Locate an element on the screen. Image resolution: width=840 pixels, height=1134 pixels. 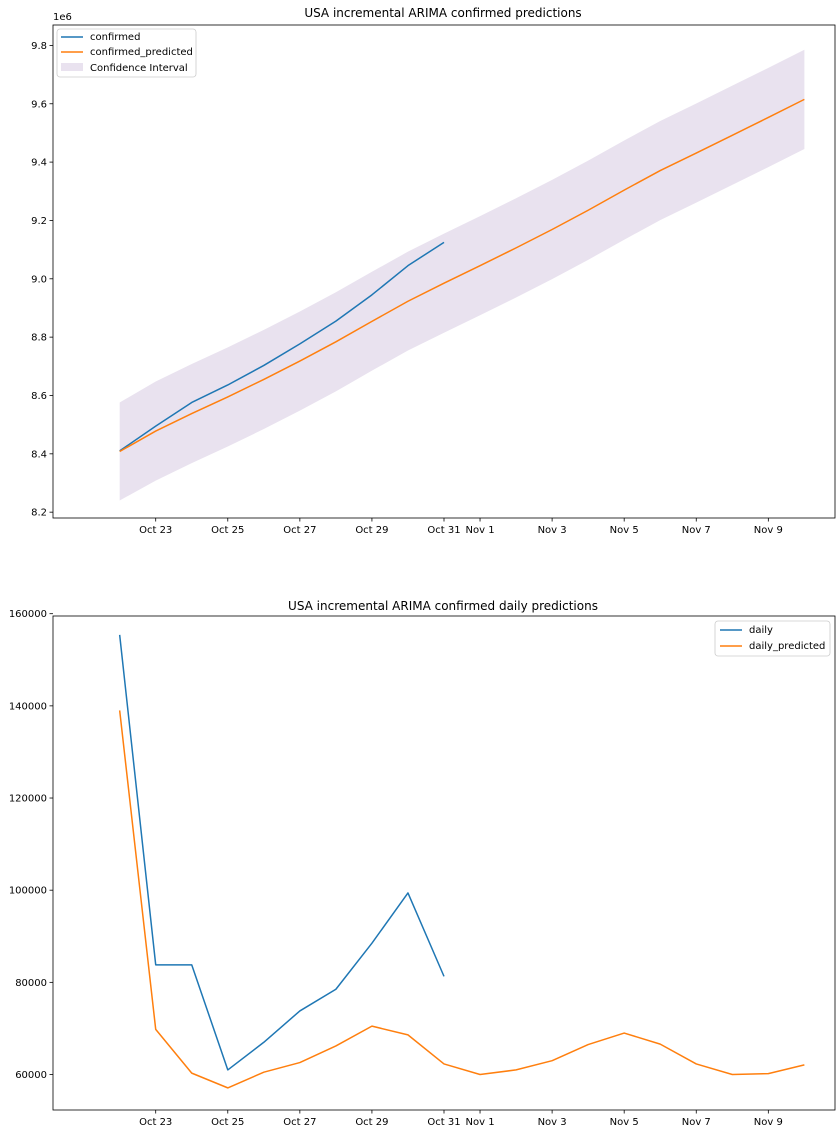
legend-swatch-confidence-interval is located at coordinates (72, 67).